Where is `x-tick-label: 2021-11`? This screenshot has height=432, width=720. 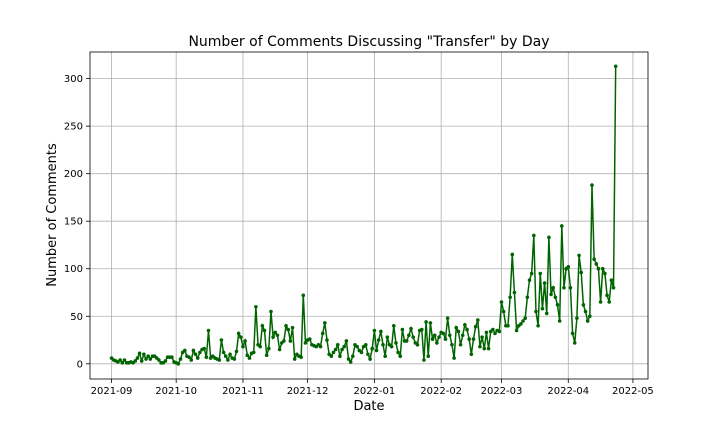
x-tick-label: 2021-11 is located at coordinates (243, 391).